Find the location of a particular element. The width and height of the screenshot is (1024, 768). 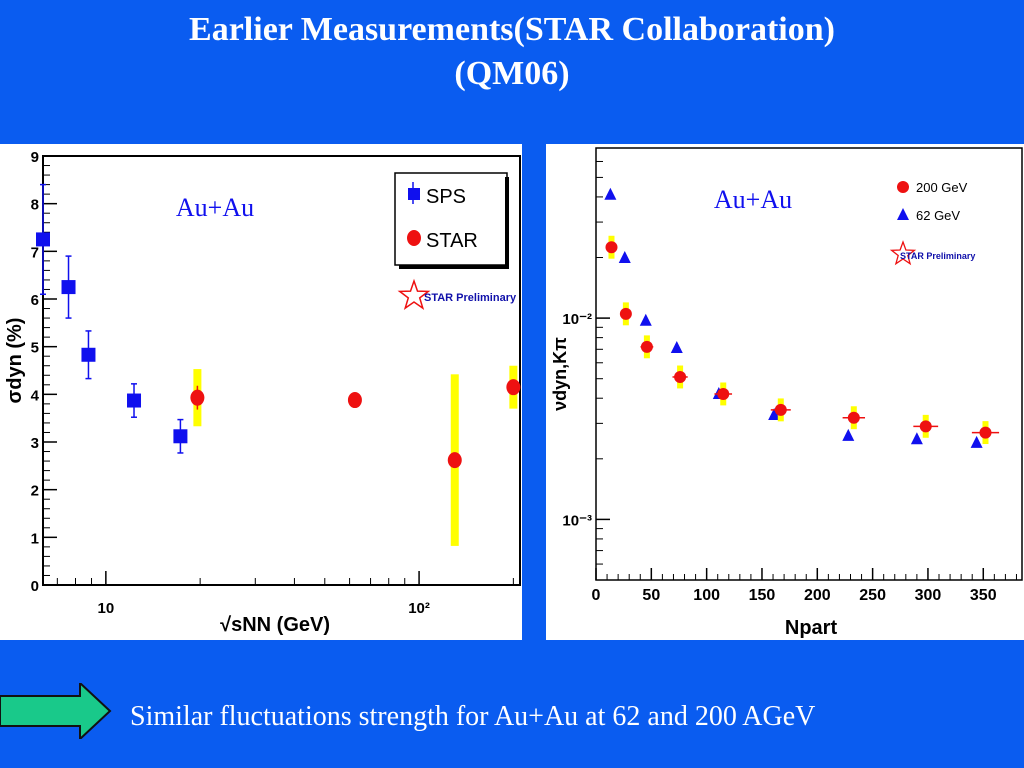

y-tick-label: 0 is located at coordinates (35, 586).